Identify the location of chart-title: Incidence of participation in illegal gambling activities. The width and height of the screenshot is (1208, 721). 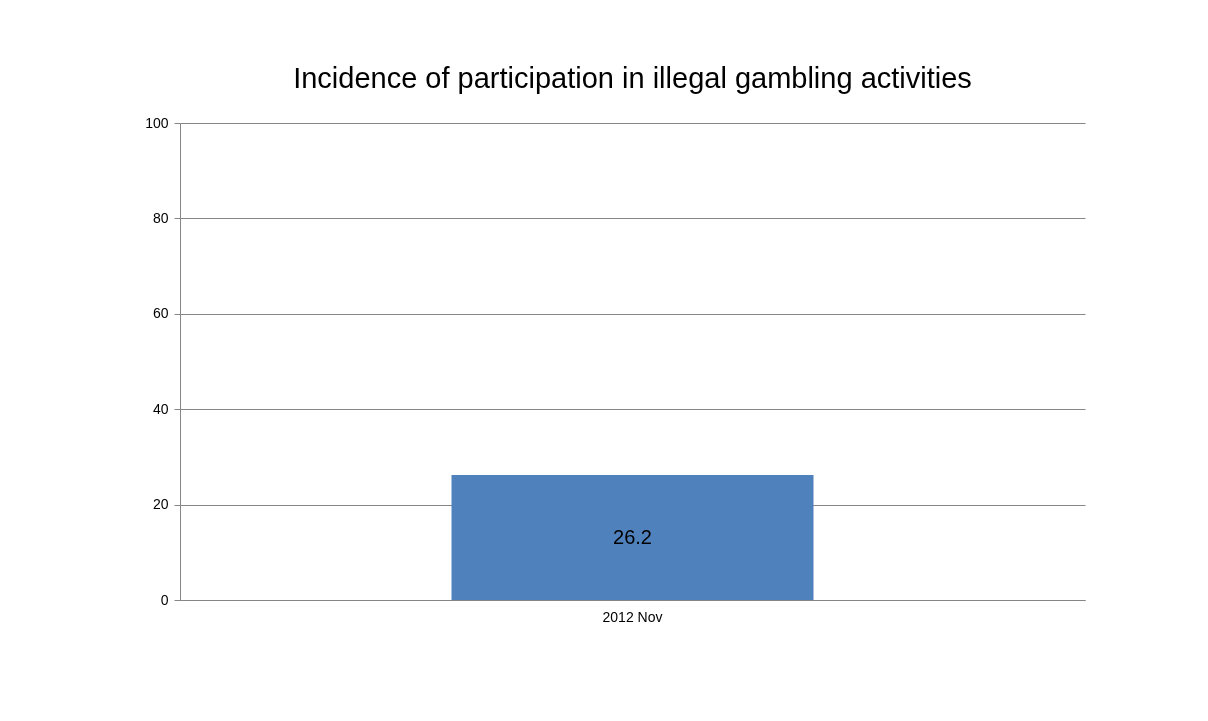
(632, 78).